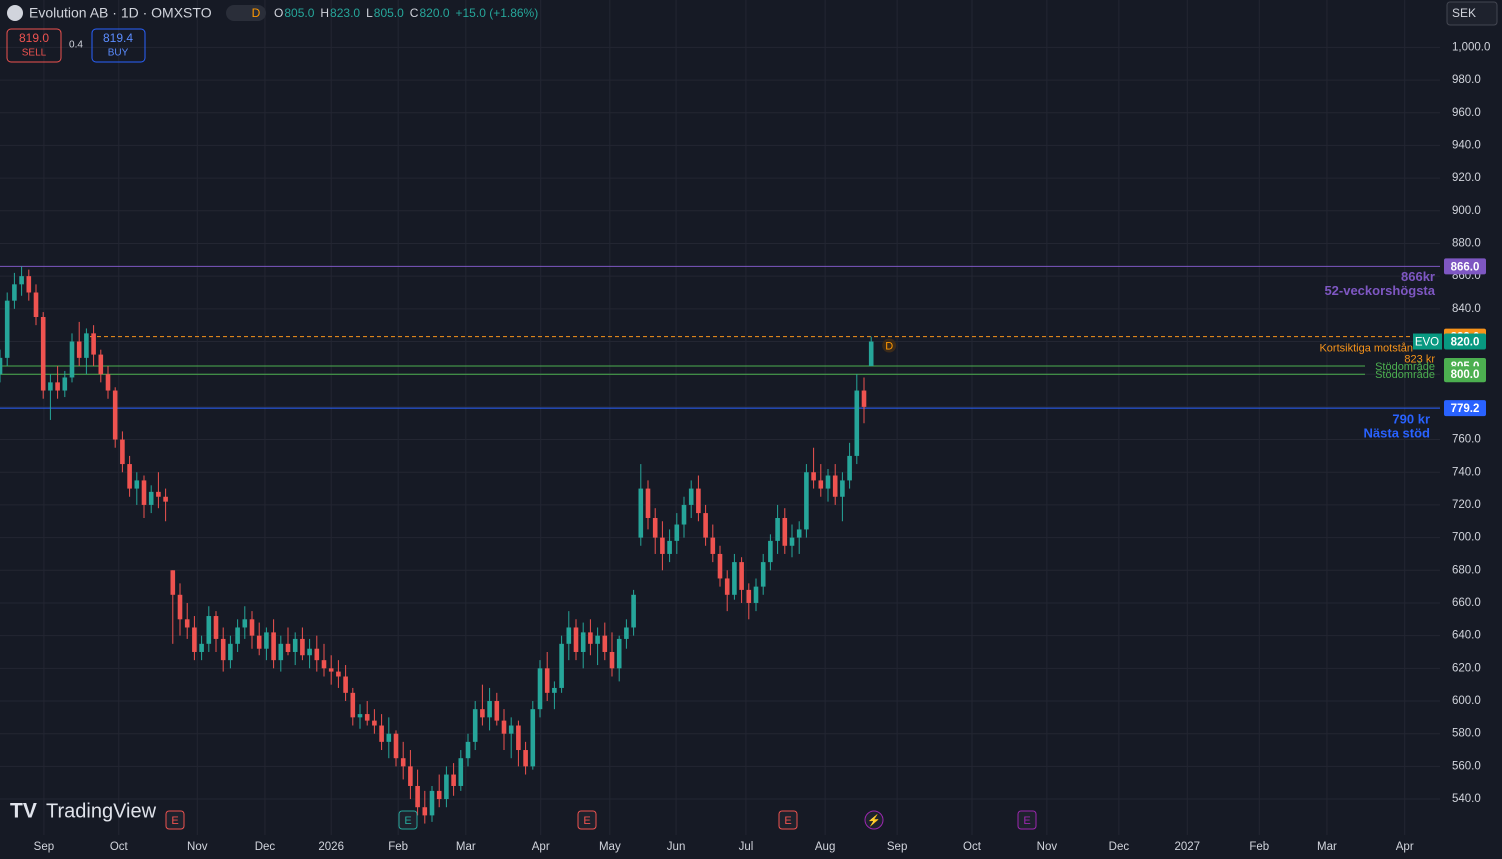 Image resolution: width=1502 pixels, height=859 pixels. Describe the element at coordinates (1471, 47) in the screenshot. I see `y-tick-label: 1,000.0` at that location.